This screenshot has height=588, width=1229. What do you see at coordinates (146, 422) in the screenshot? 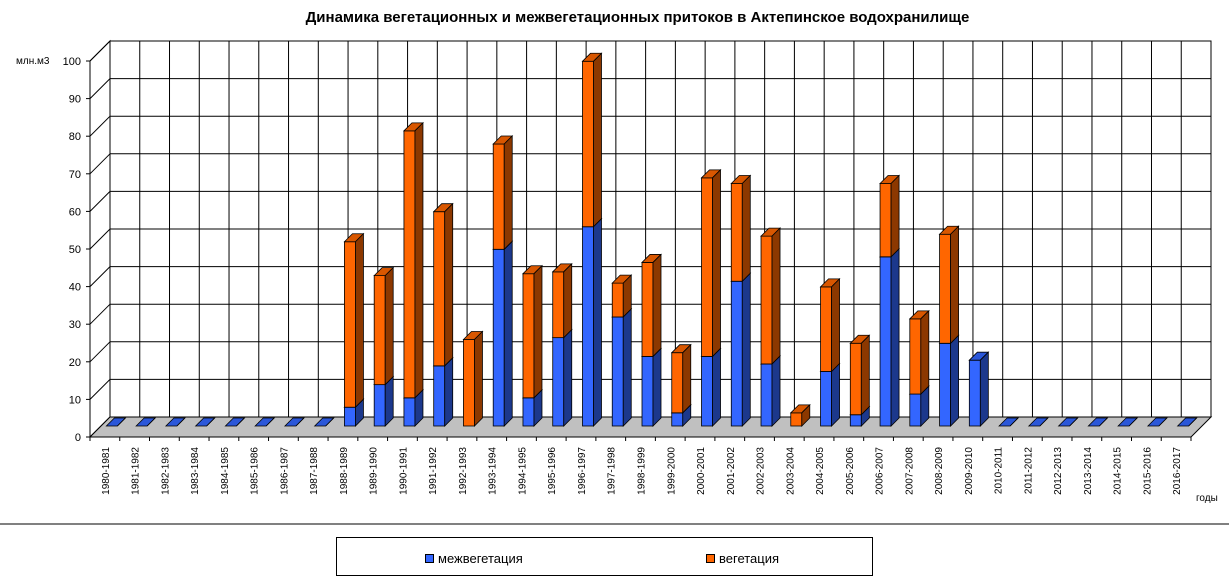
I see `bar-mezhvegetatsiya-1981-1982` at bounding box center [146, 422].